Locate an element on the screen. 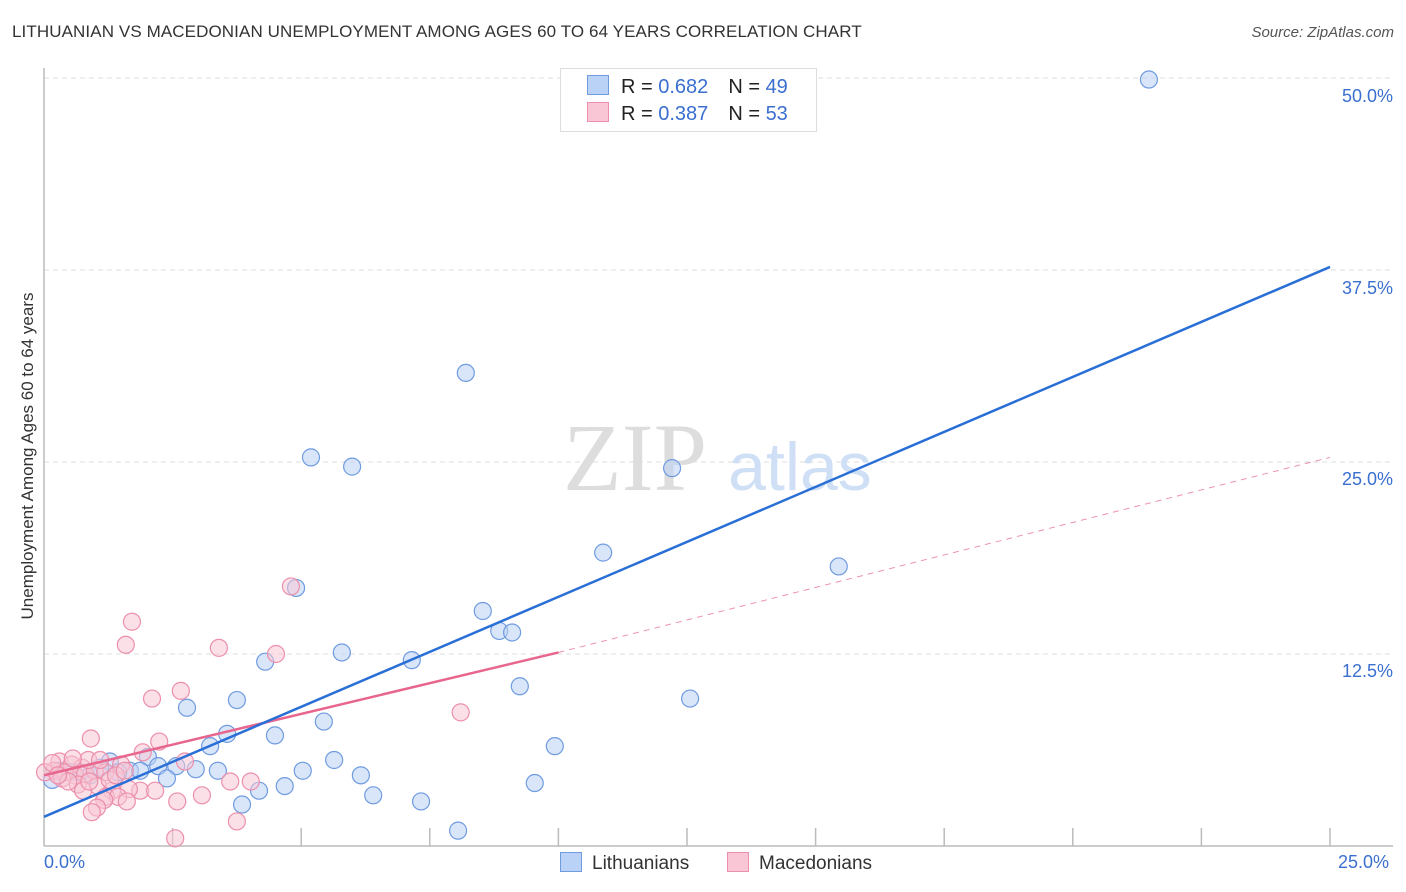 The width and height of the screenshot is (1406, 892). r-value: 0.387 is located at coordinates (683, 114).